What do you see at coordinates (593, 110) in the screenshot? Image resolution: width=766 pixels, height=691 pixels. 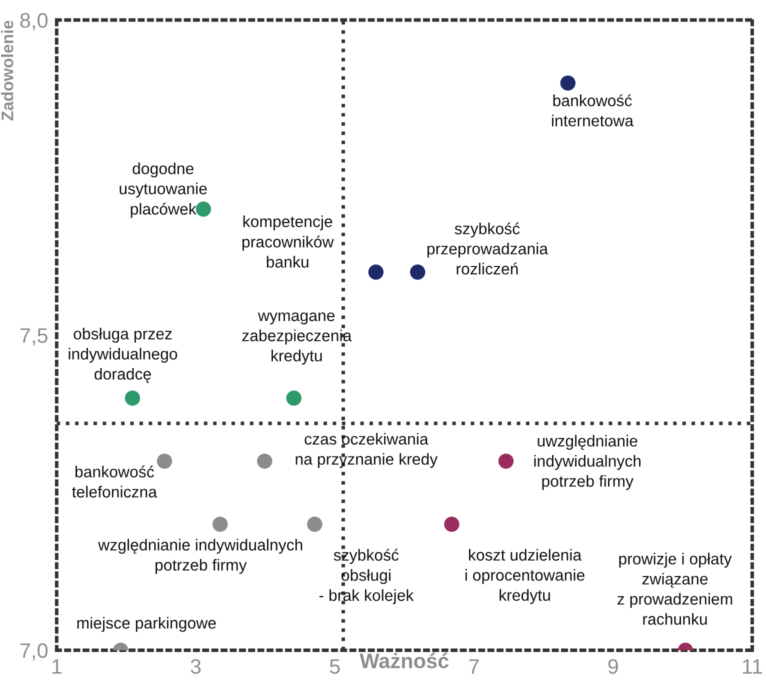 I see `annotation: bankowość internetowa` at bounding box center [593, 110].